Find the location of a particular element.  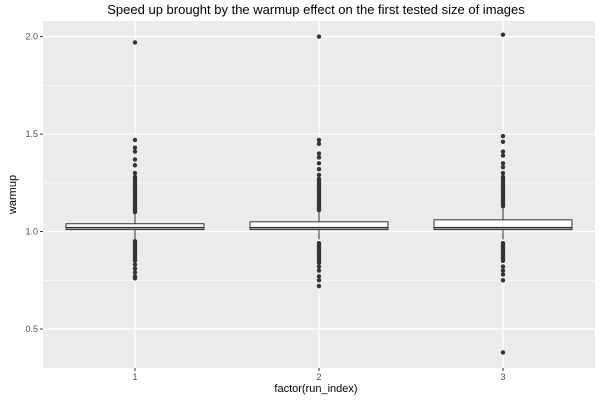

y-axis: 0.5 1.0 1.5 2.0 is located at coordinates (34, 183).